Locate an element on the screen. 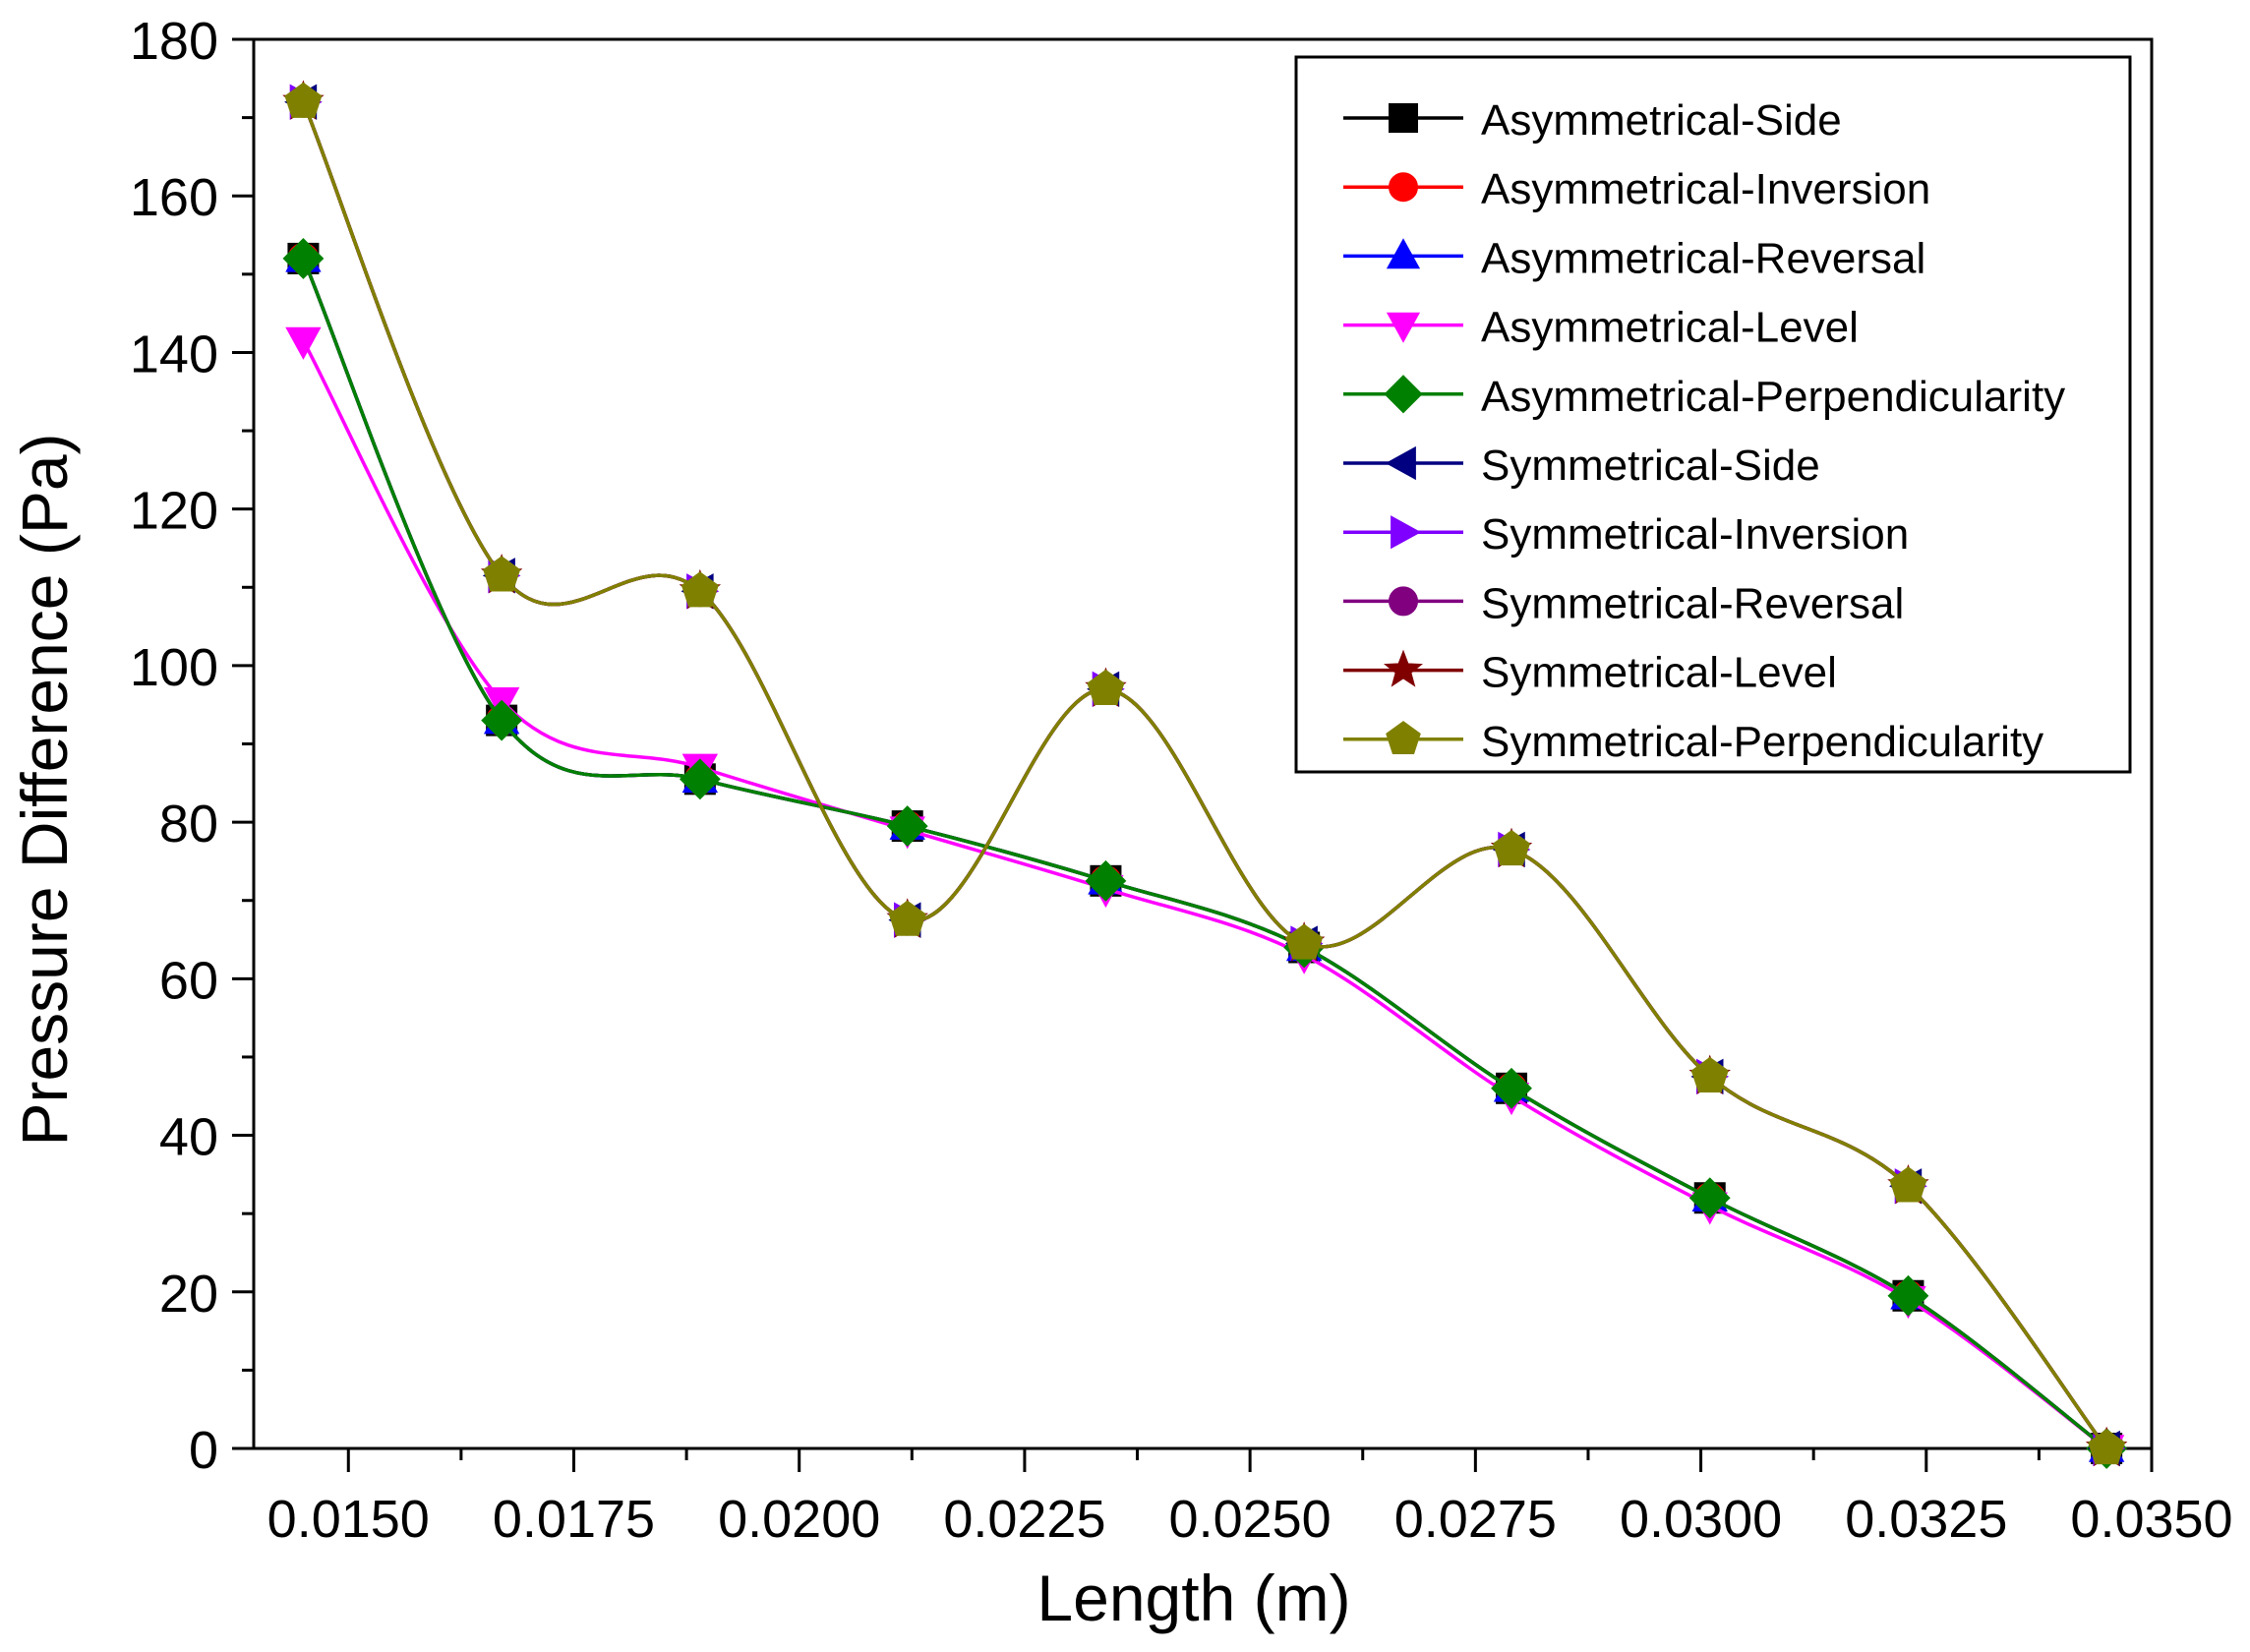 The height and width of the screenshot is (1652, 2250). legend-entry: Asymmetrical-Level is located at coordinates (1601, 328).